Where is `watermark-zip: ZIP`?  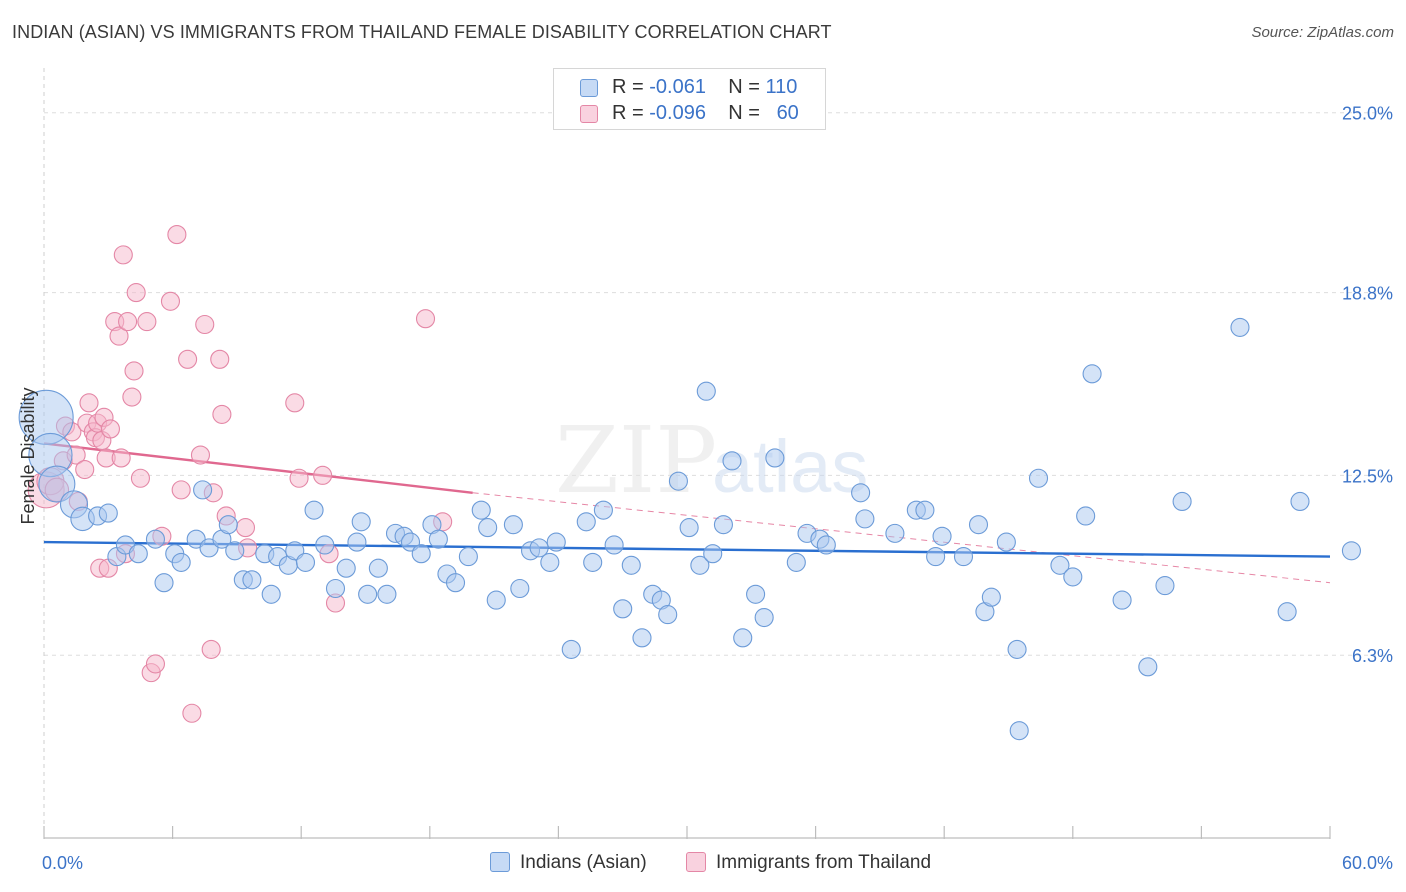 watermark-zip: ZIP is located at coordinates (636, 460).